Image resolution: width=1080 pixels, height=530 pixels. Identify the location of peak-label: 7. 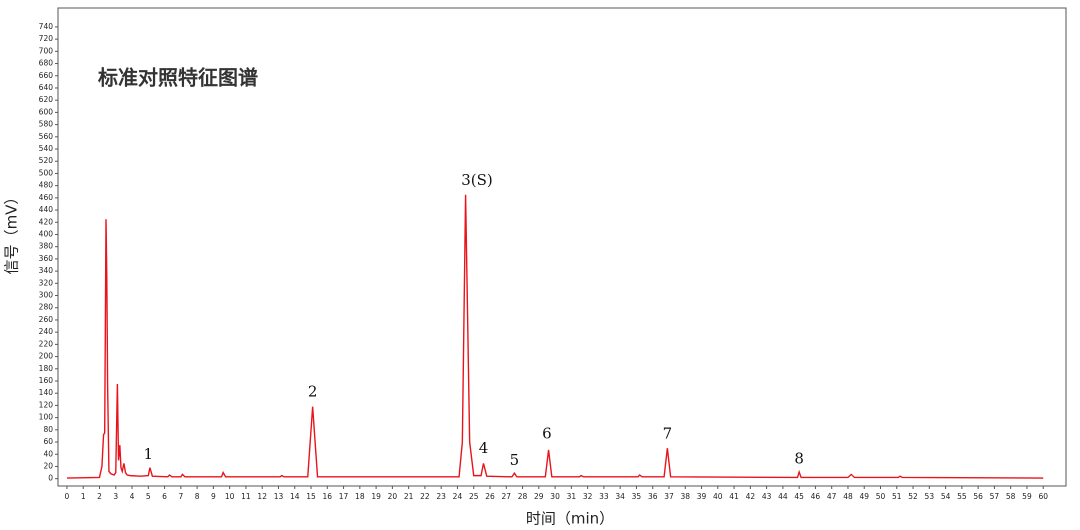
(668, 434).